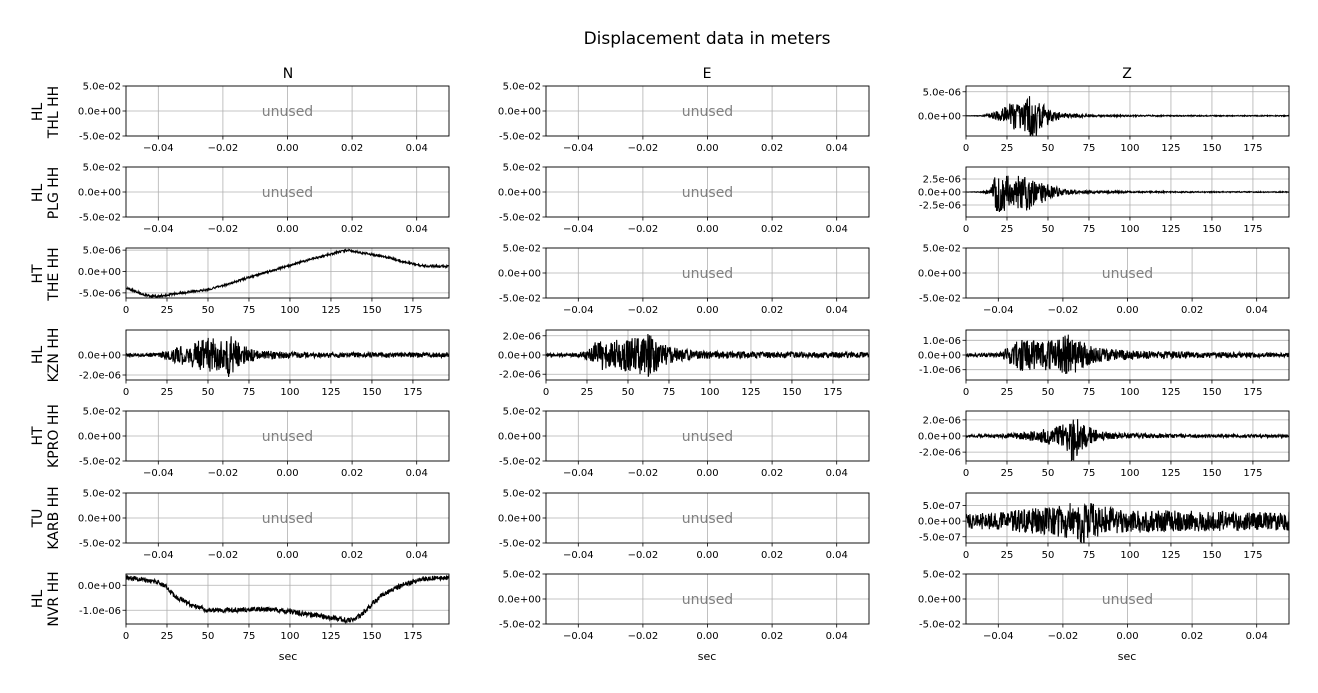  I want to click on row-label-station: PLG HH, so click(54, 193).